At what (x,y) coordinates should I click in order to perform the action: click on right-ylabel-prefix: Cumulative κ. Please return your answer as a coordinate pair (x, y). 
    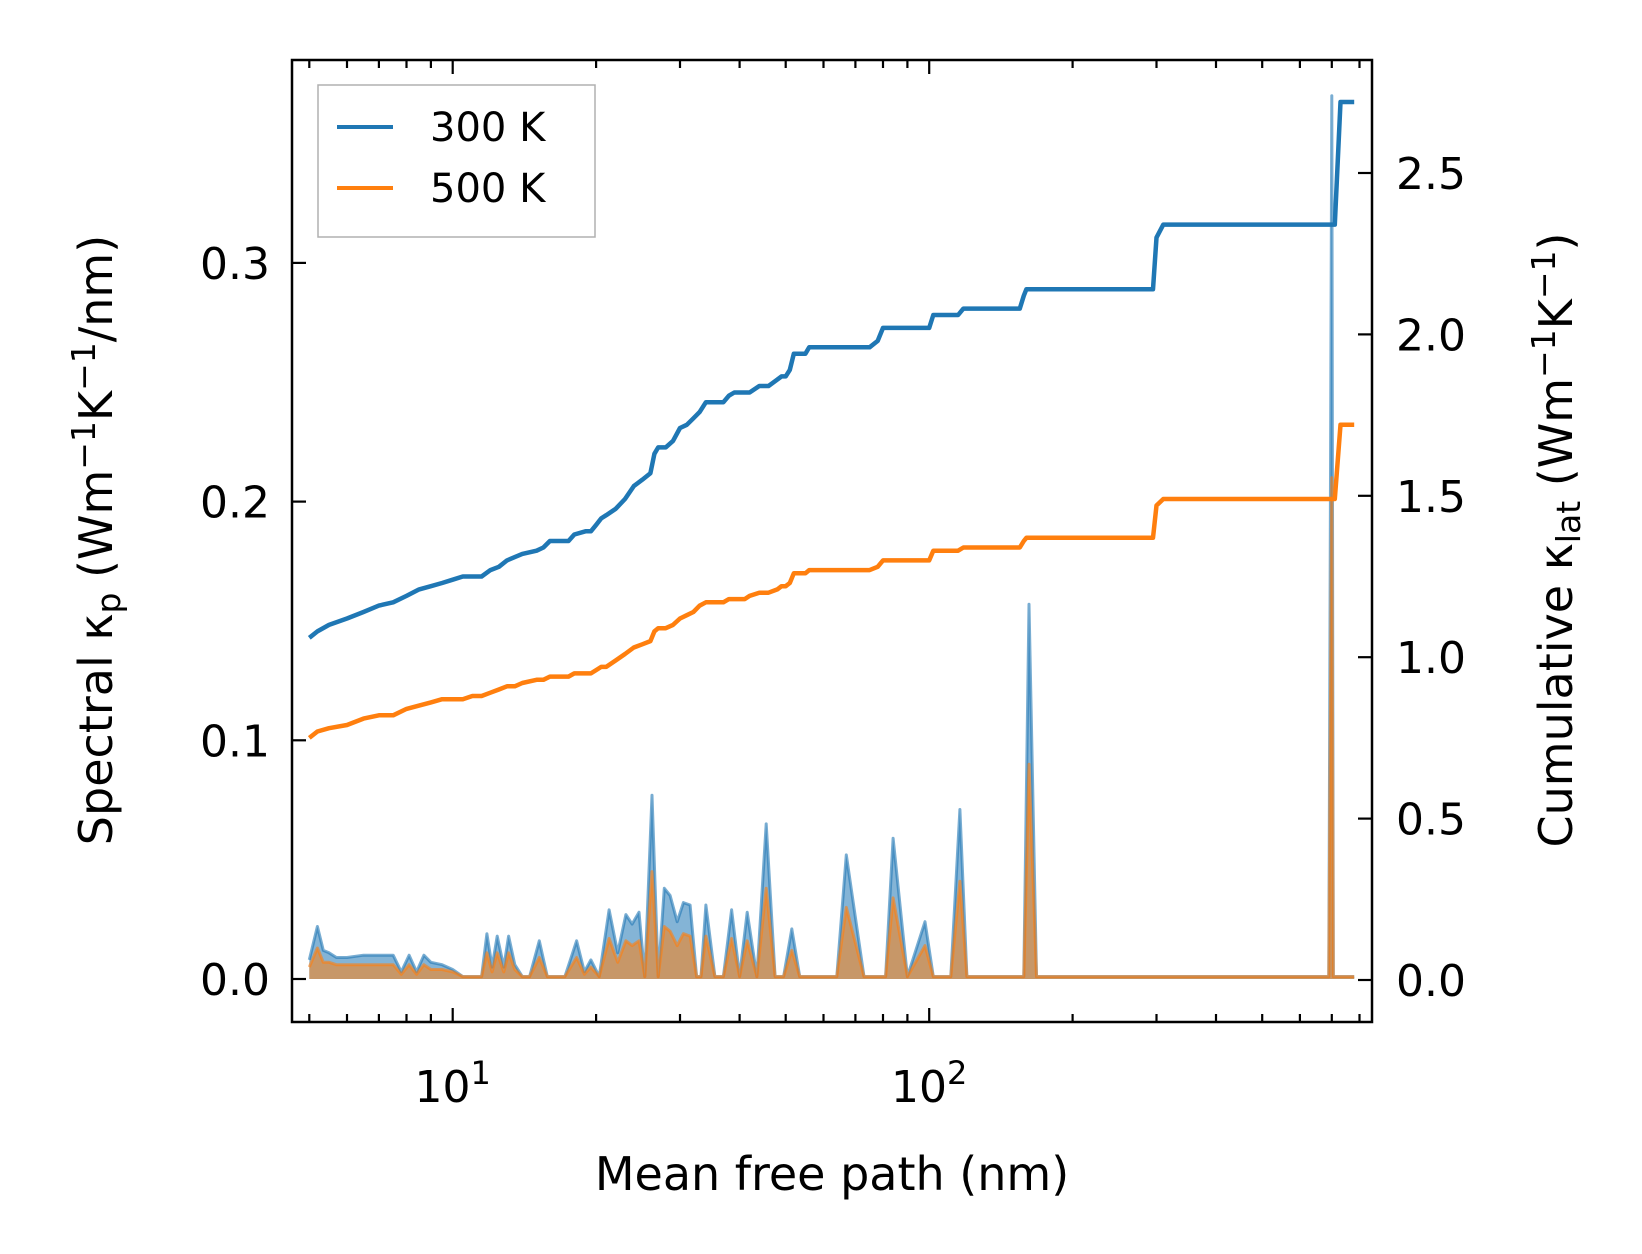
    Looking at the image, I should click on (1556, 695).